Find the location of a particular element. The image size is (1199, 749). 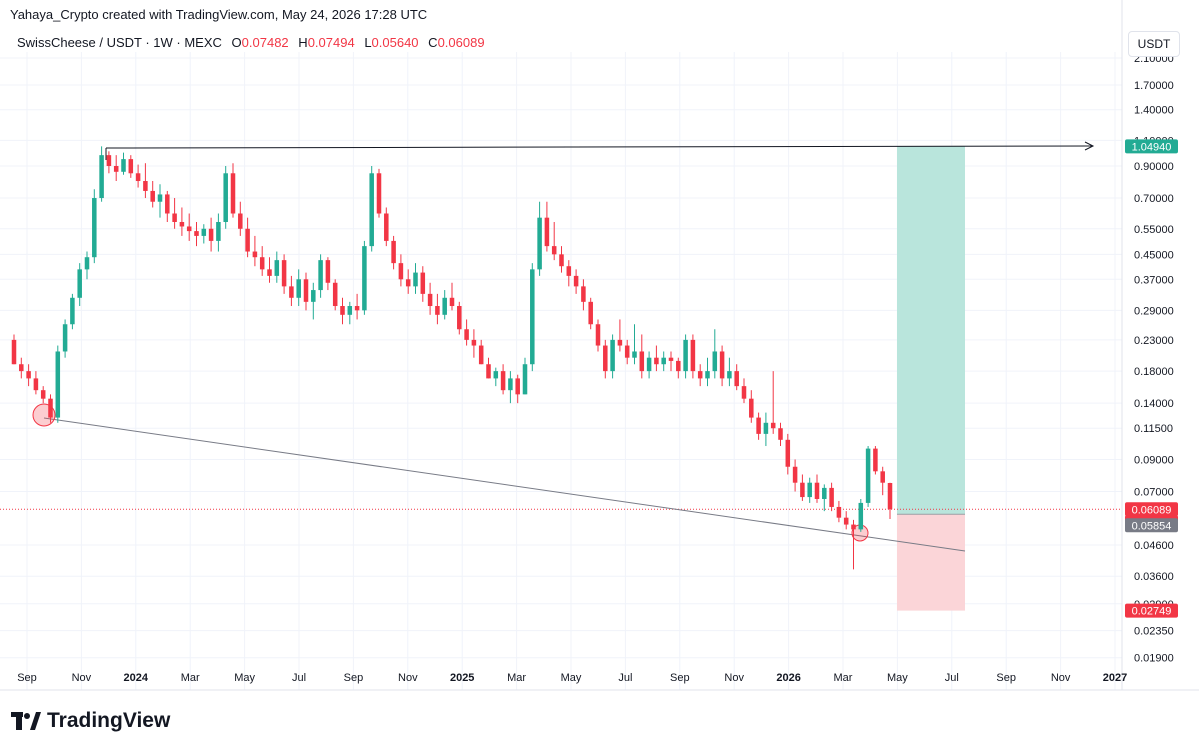

time-tick-label: 2027 is located at coordinates (1115, 678).